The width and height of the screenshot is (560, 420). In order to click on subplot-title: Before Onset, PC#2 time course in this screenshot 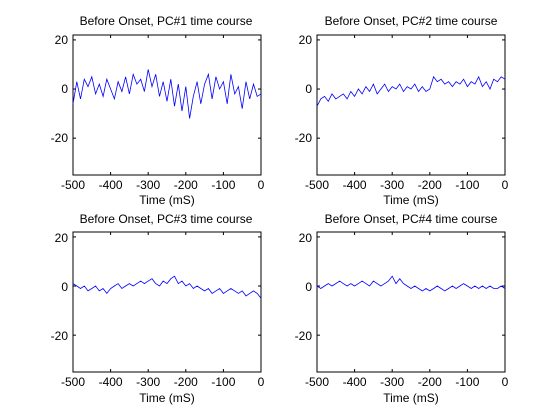, I will do `click(411, 21)`.